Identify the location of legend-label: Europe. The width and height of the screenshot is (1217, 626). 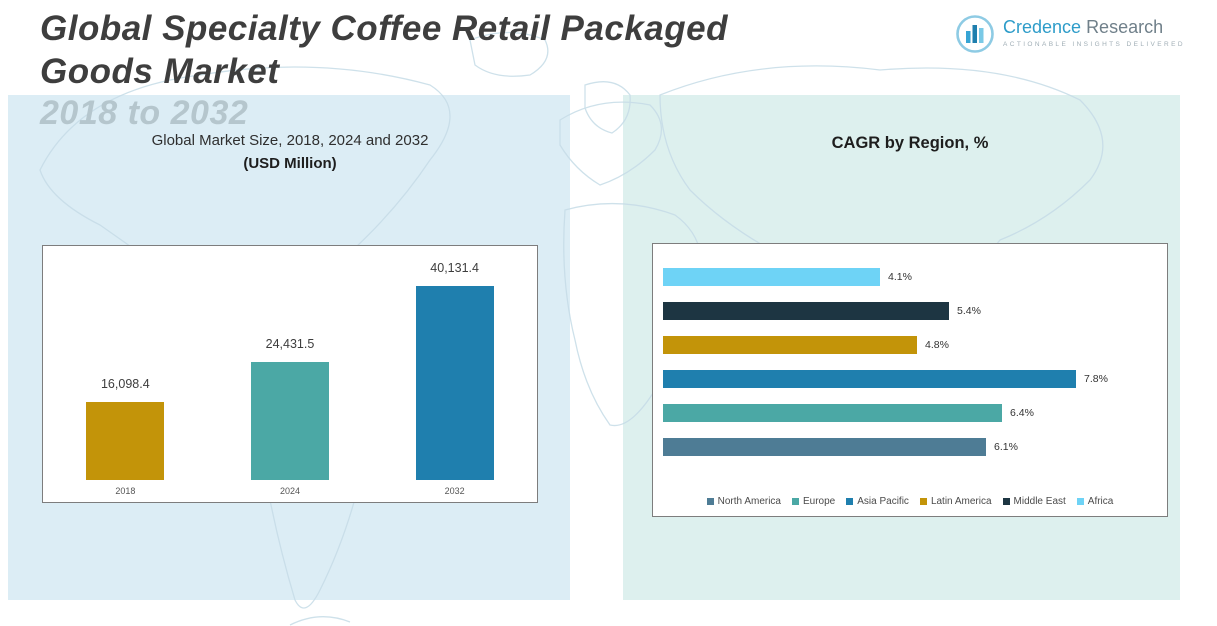
(819, 501).